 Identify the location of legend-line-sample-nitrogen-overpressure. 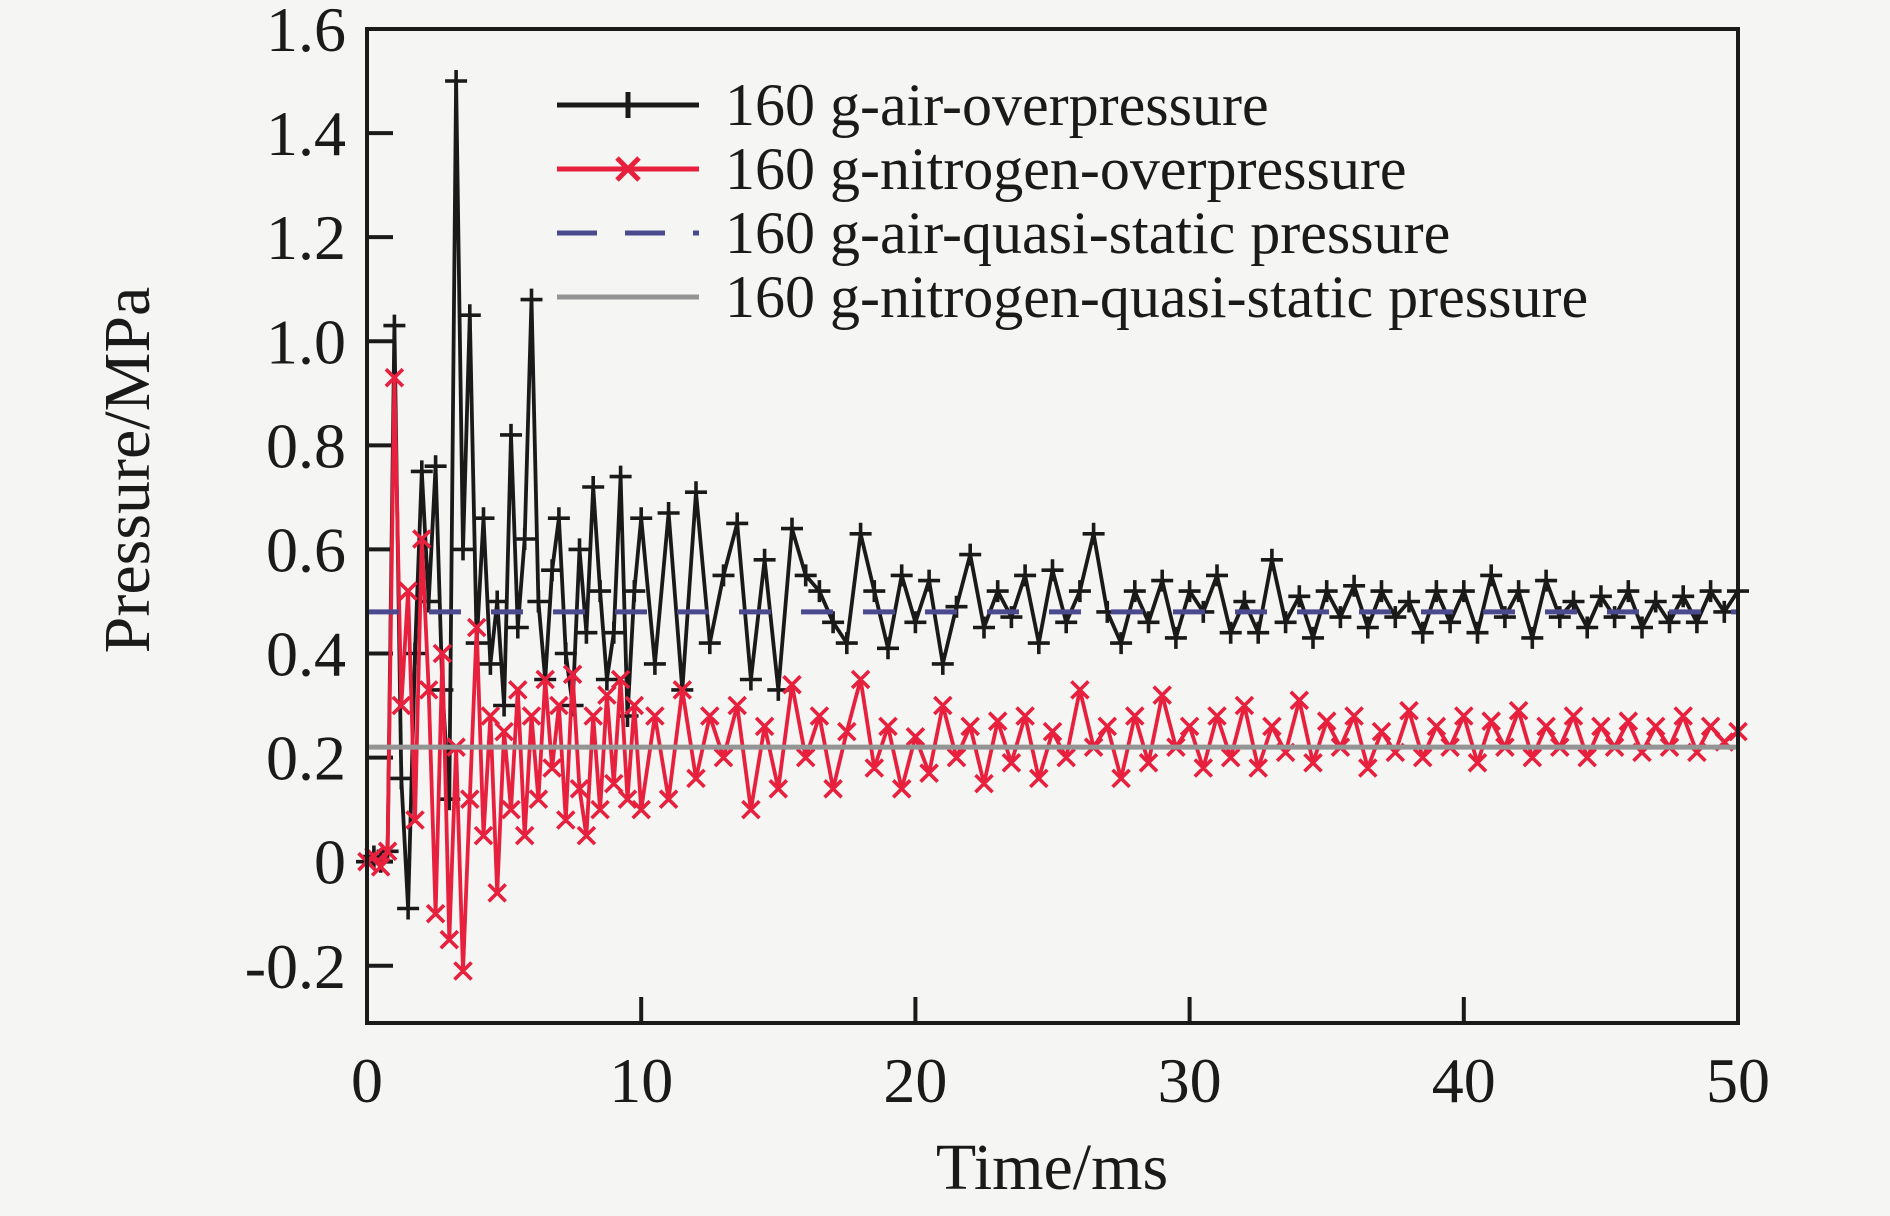
(628, 169).